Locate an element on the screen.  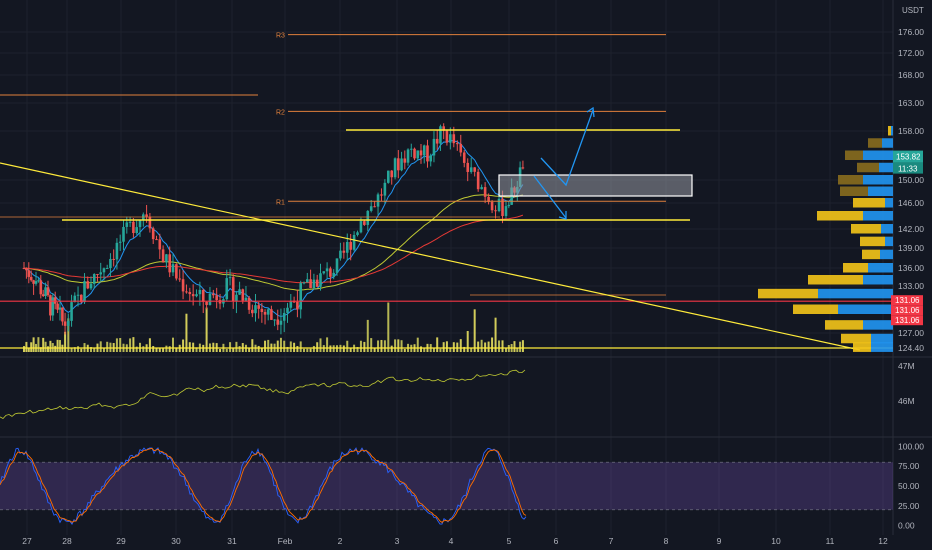
price-tick-label: 124.40 is located at coordinates (911, 348).